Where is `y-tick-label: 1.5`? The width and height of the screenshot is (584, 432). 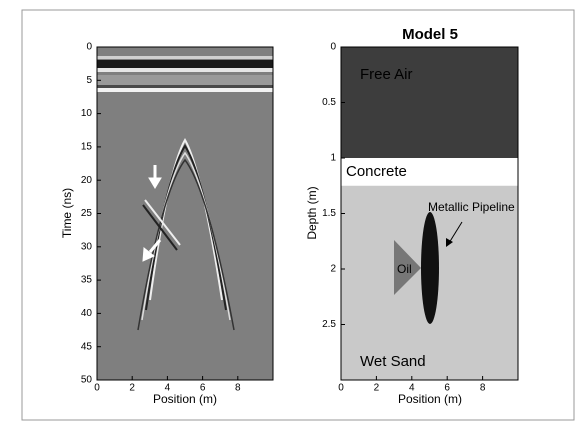
y-tick-label: 1.5 is located at coordinates (329, 213).